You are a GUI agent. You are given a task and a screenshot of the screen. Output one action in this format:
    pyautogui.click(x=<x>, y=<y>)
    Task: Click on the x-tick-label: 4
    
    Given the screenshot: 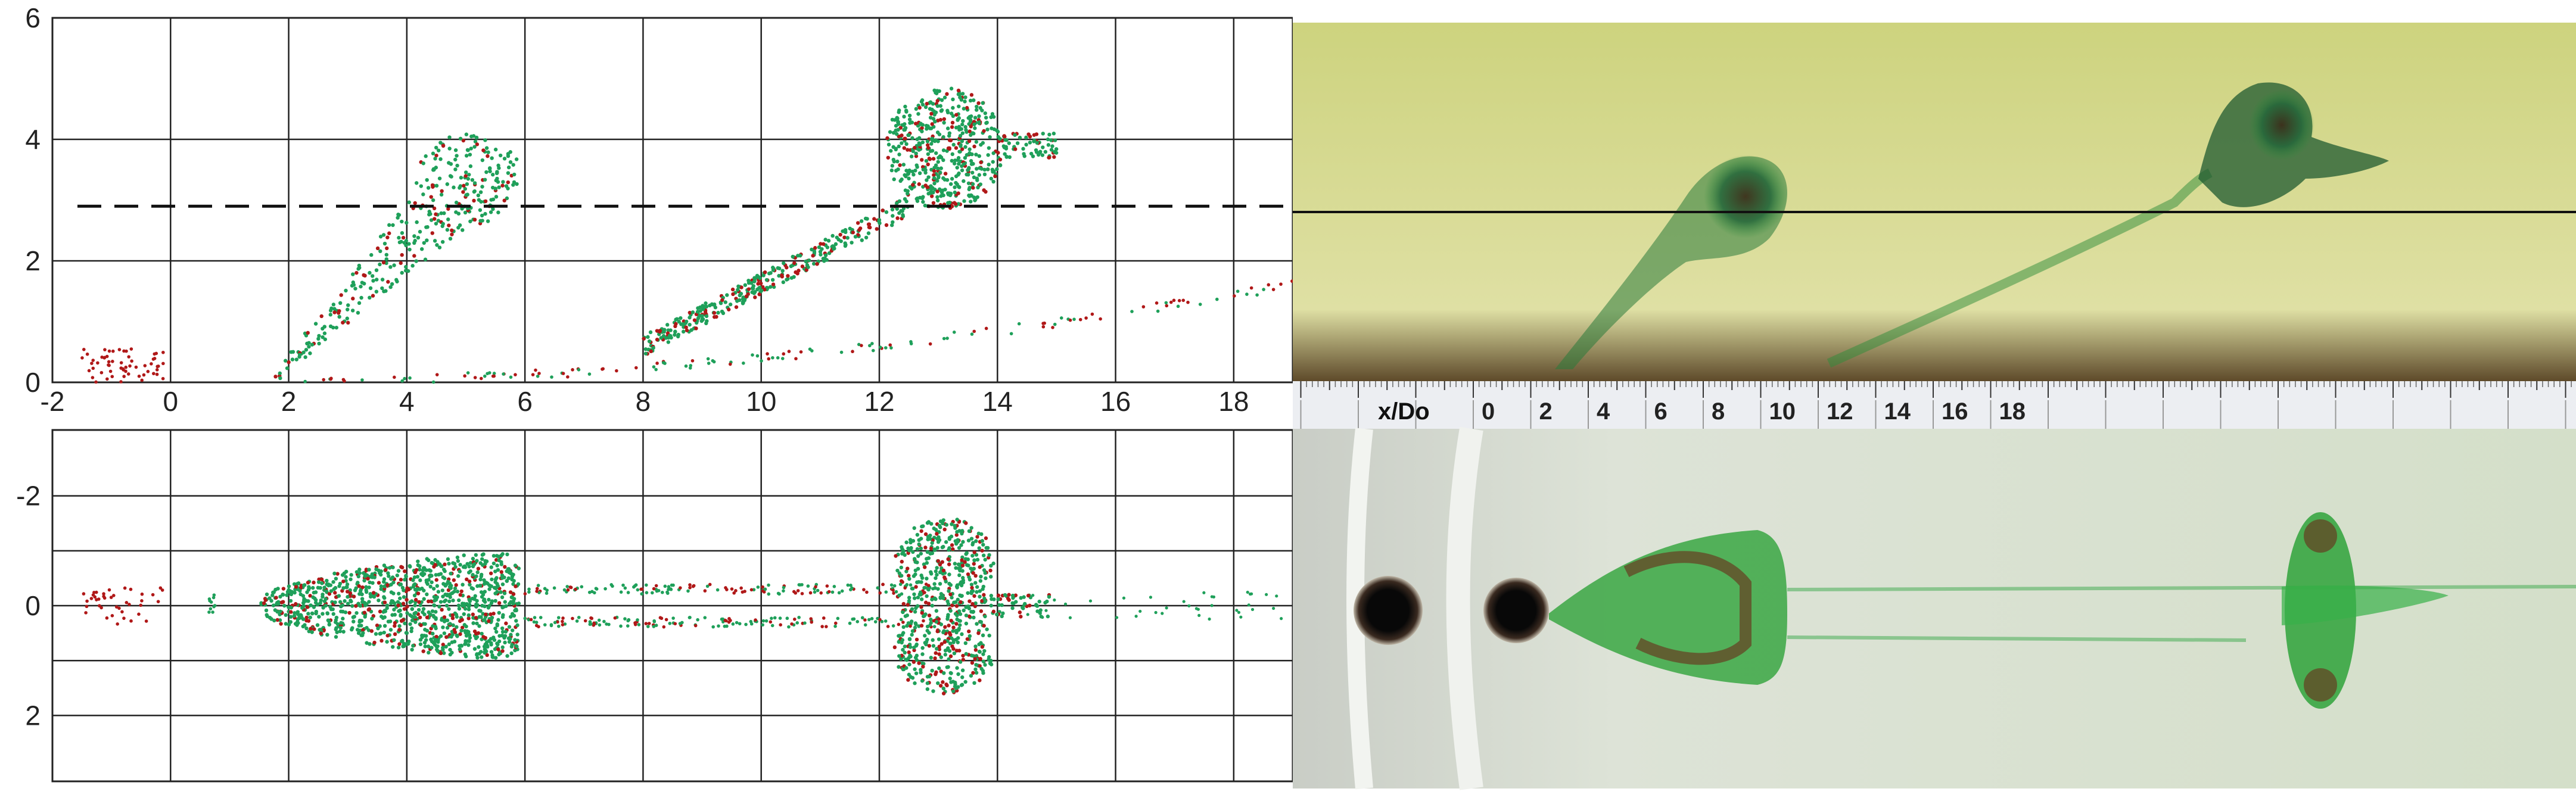 What is the action you would take?
    pyautogui.click(x=407, y=402)
    